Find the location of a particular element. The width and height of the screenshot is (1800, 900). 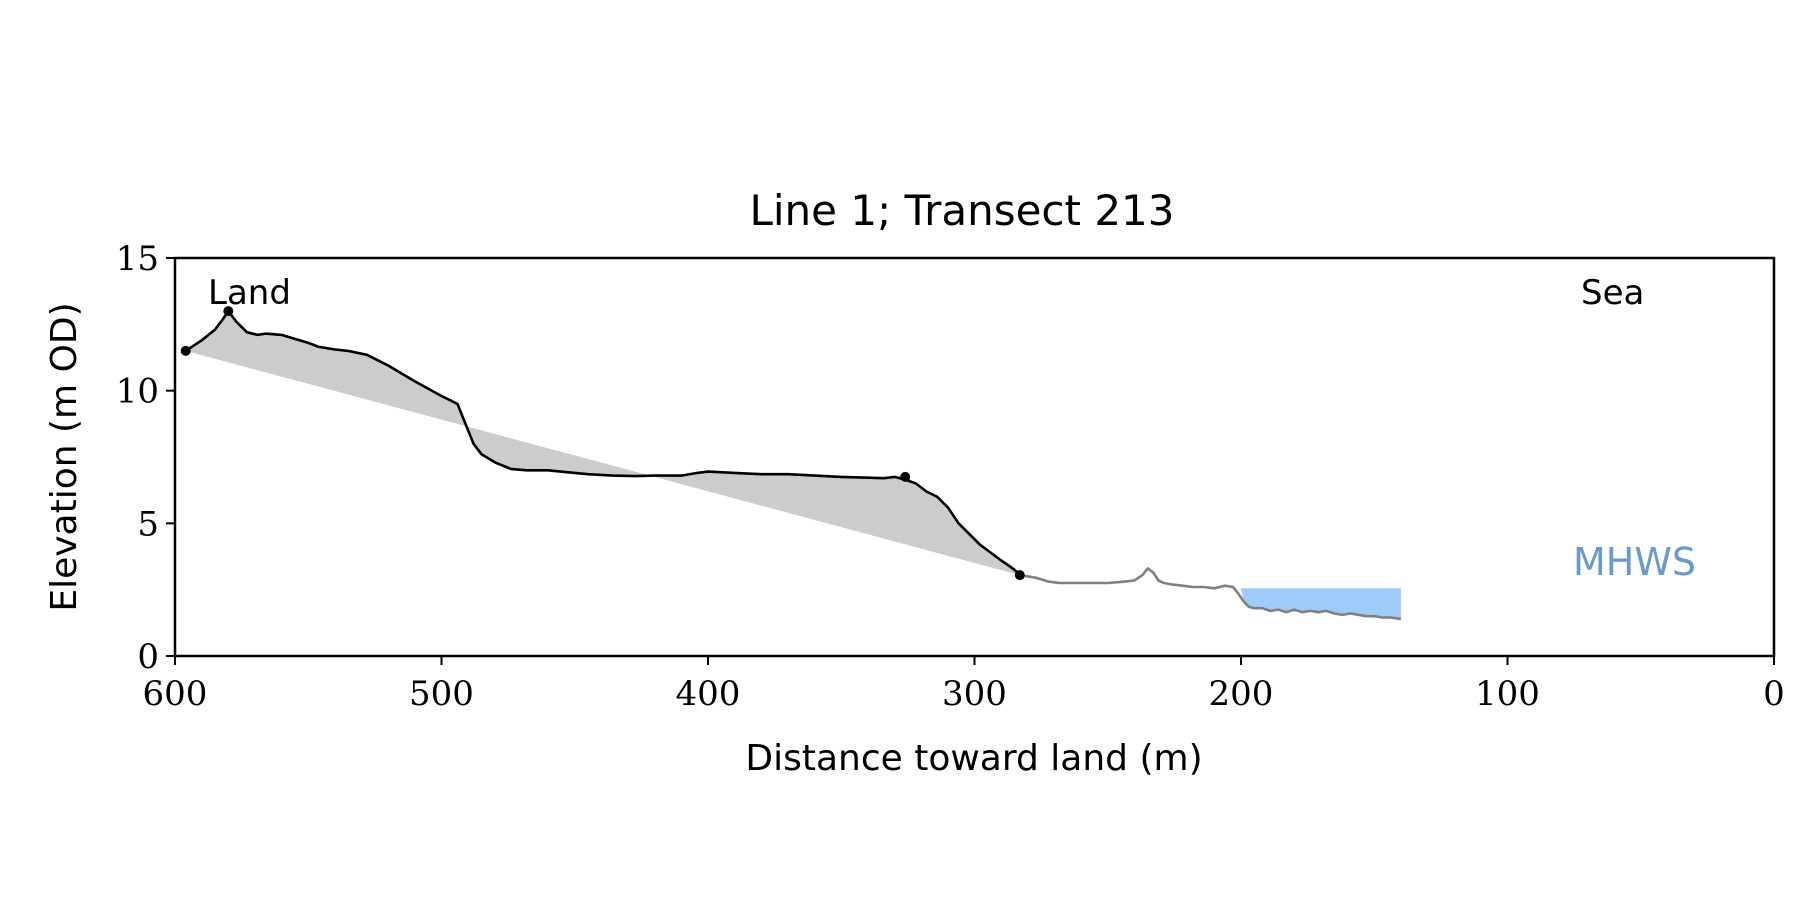

profile-line is located at coordinates (602, 443).